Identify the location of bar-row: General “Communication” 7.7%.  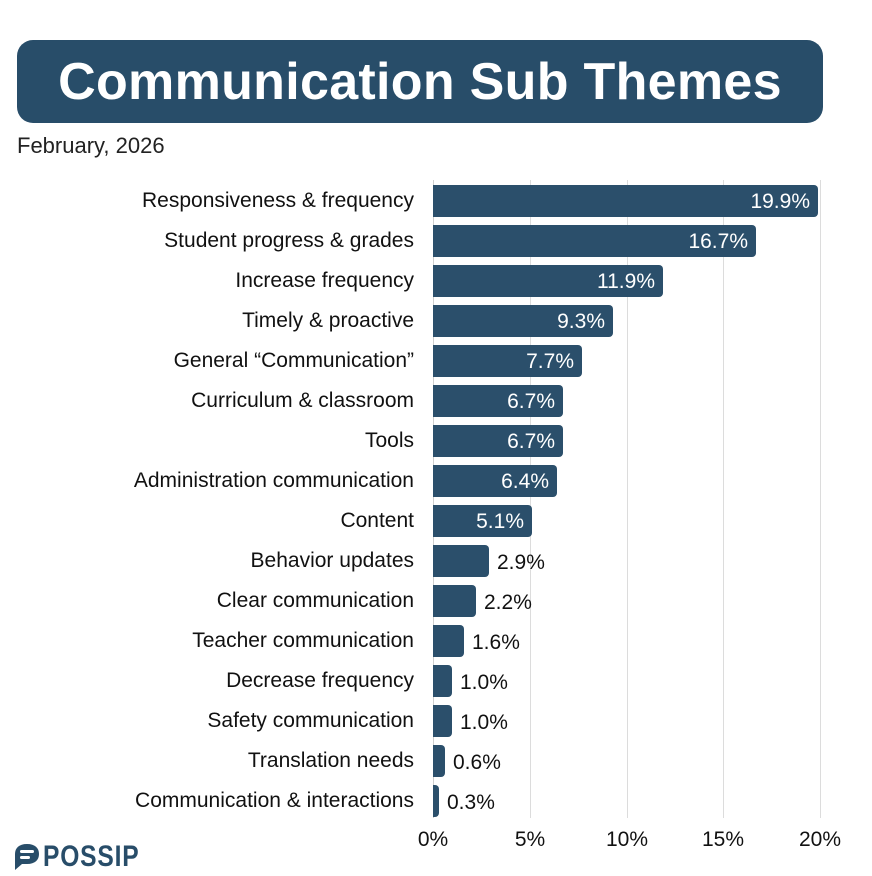
(436, 361).